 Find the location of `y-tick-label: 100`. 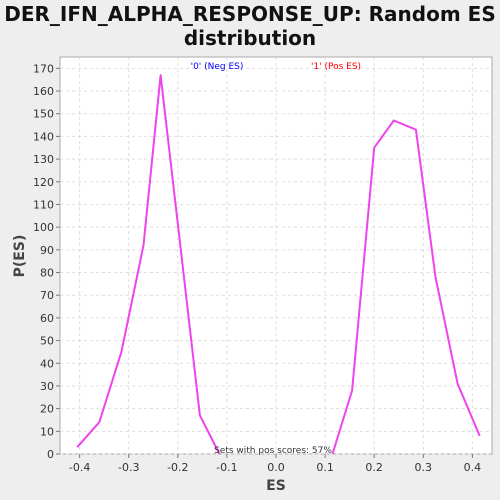

y-tick-label: 100 is located at coordinates (43, 227).